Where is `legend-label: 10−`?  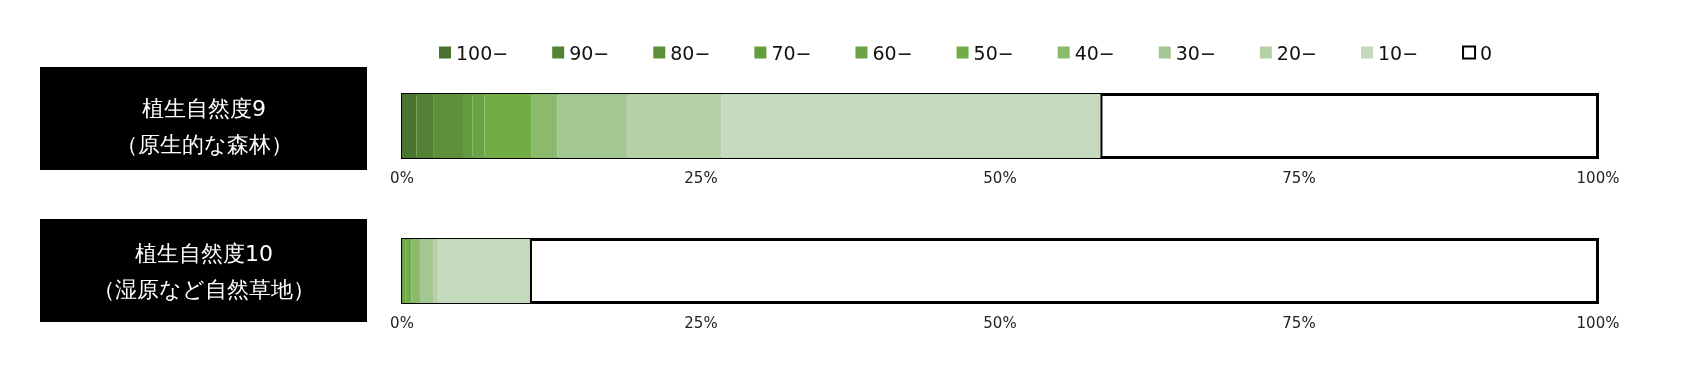
legend-label: 10− is located at coordinates (1398, 52).